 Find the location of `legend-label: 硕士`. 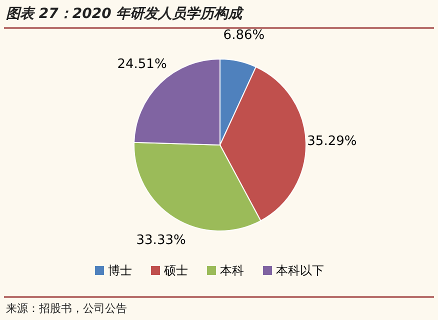

legend-label: 硕士 is located at coordinates (175, 270).